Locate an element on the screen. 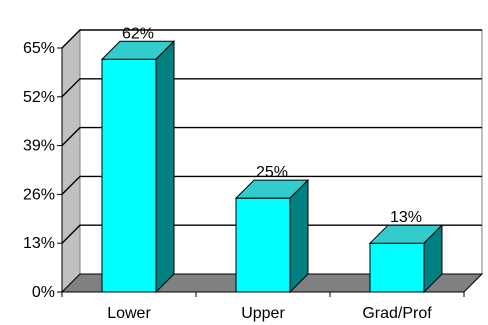 This screenshot has height=325, width=488. y-tick-label: 0% is located at coordinates (43, 292).